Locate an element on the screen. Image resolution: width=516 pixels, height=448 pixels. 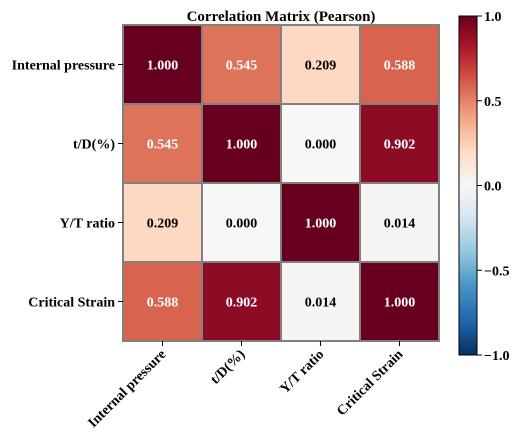
row-label: Y/T ratio is located at coordinates (87, 224).